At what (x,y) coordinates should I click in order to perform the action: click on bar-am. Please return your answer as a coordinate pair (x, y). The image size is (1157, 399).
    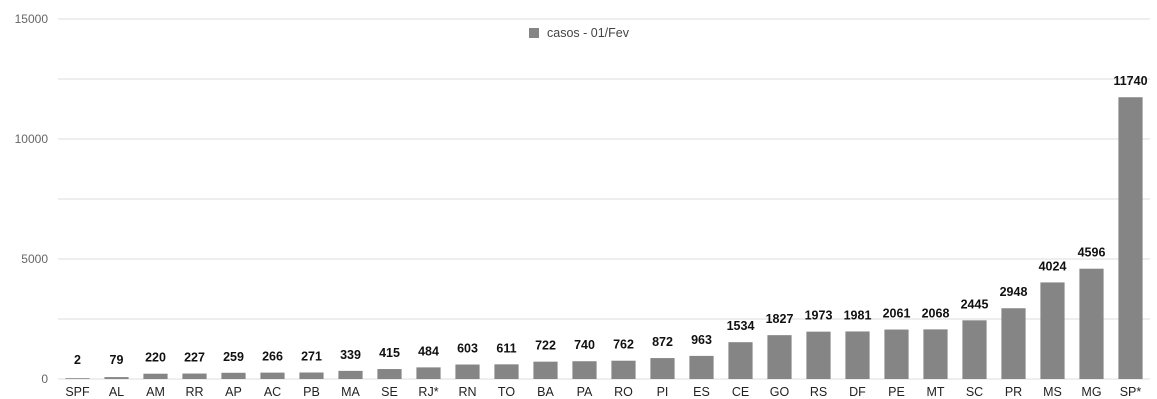
    Looking at the image, I should click on (155, 376).